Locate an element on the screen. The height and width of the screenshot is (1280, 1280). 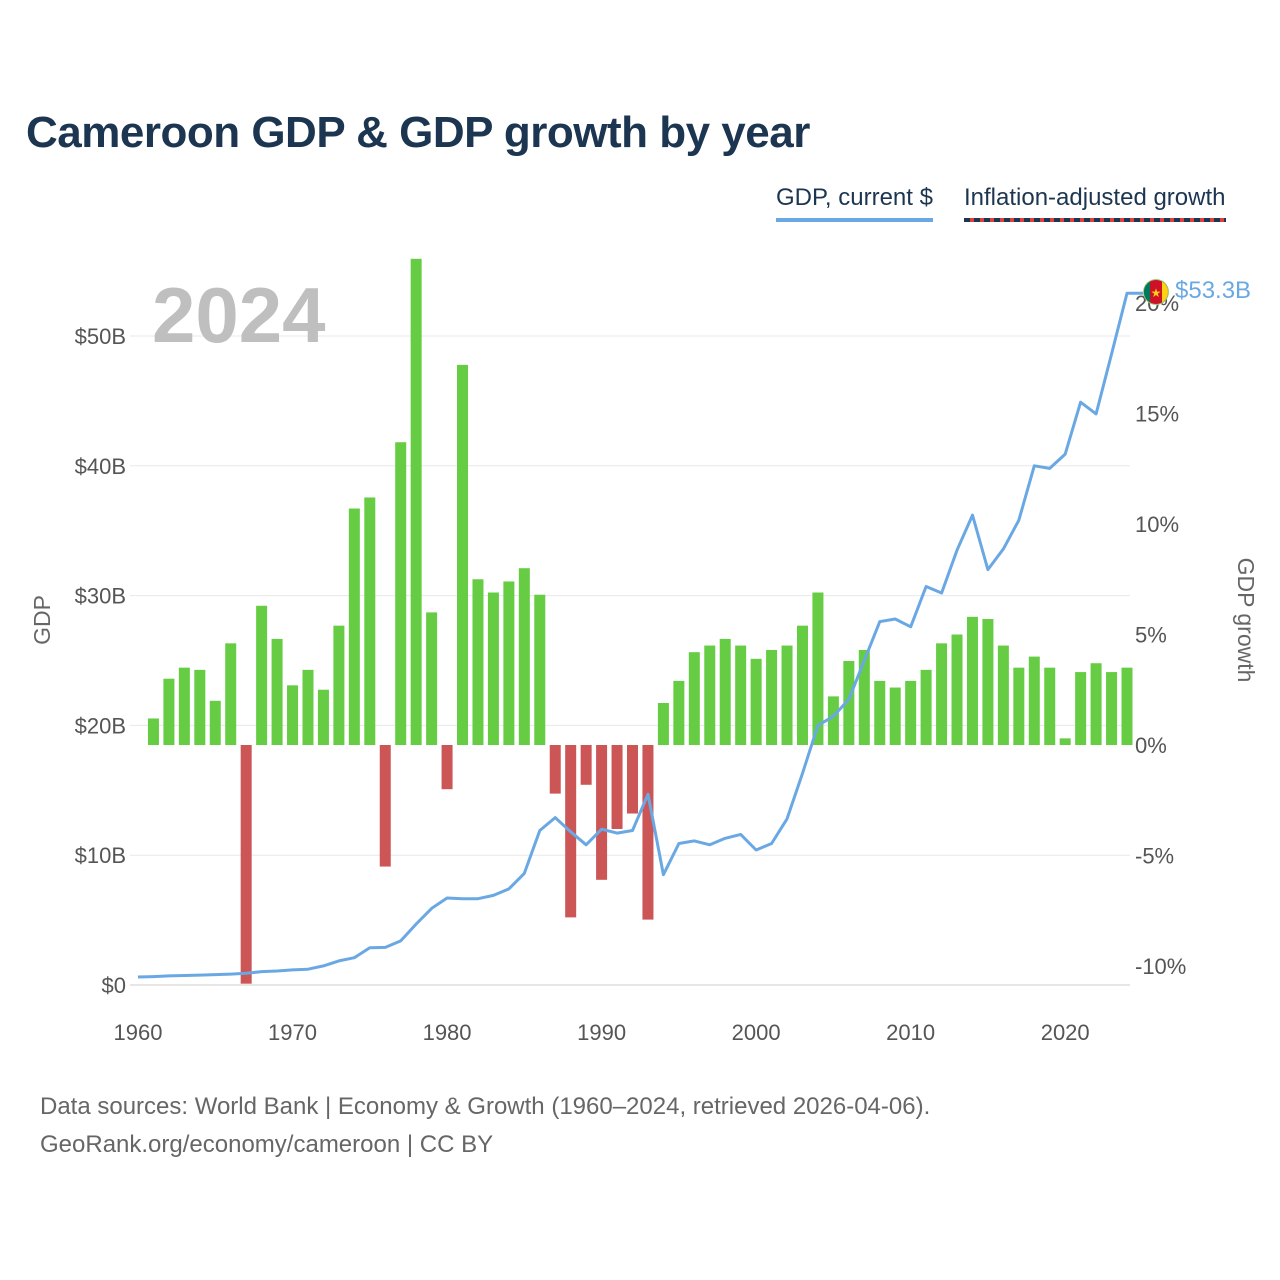
flag-star-icon: ★ is located at coordinates (1156, 293).